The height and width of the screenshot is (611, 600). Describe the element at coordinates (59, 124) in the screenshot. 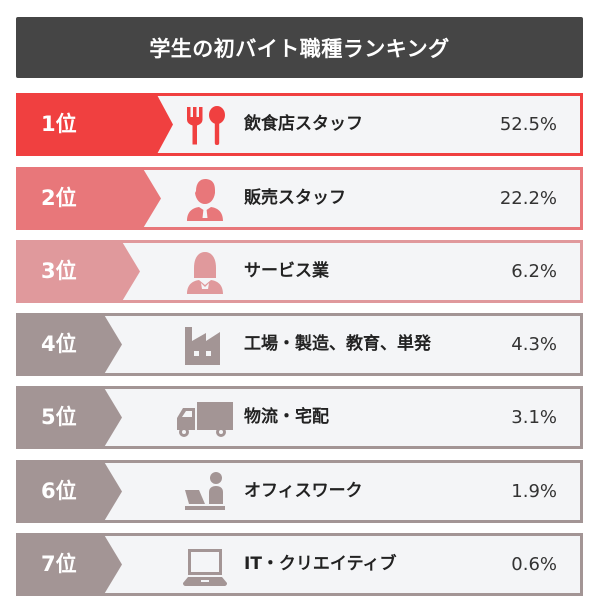

I see `rank-label: 1位` at that location.